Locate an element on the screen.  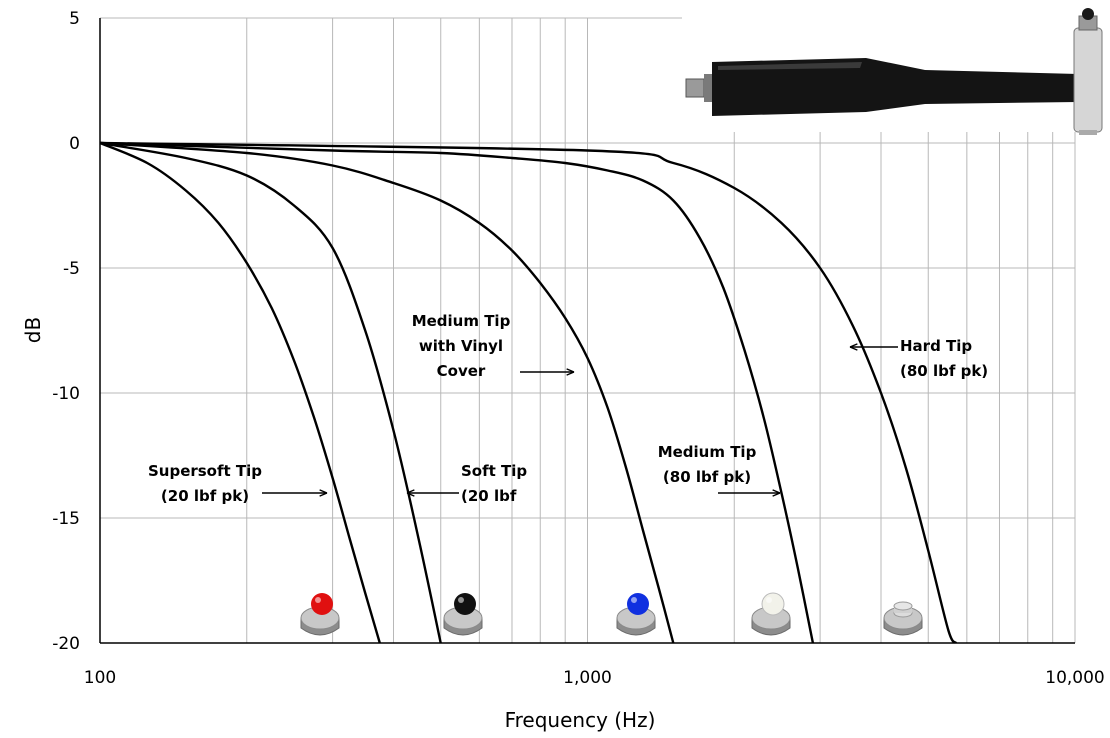
series-label-medium: (80 lbf pk) is located at coordinates (707, 477).